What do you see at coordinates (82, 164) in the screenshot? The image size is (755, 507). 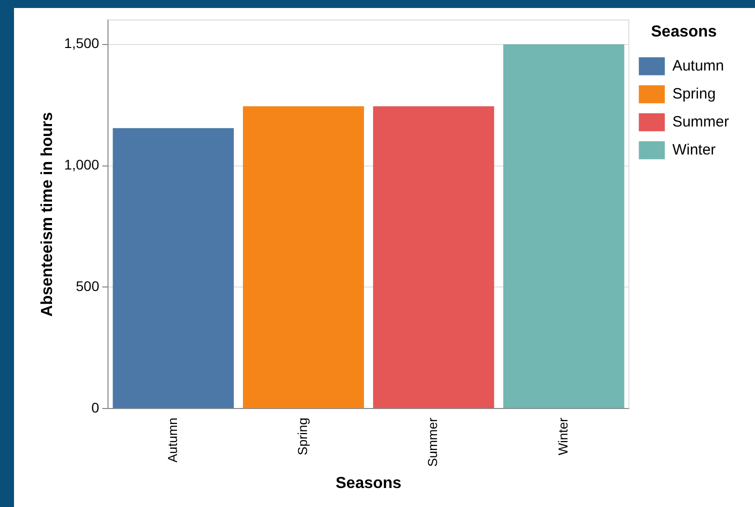 I see `y-tick-label: 1,000` at bounding box center [82, 164].